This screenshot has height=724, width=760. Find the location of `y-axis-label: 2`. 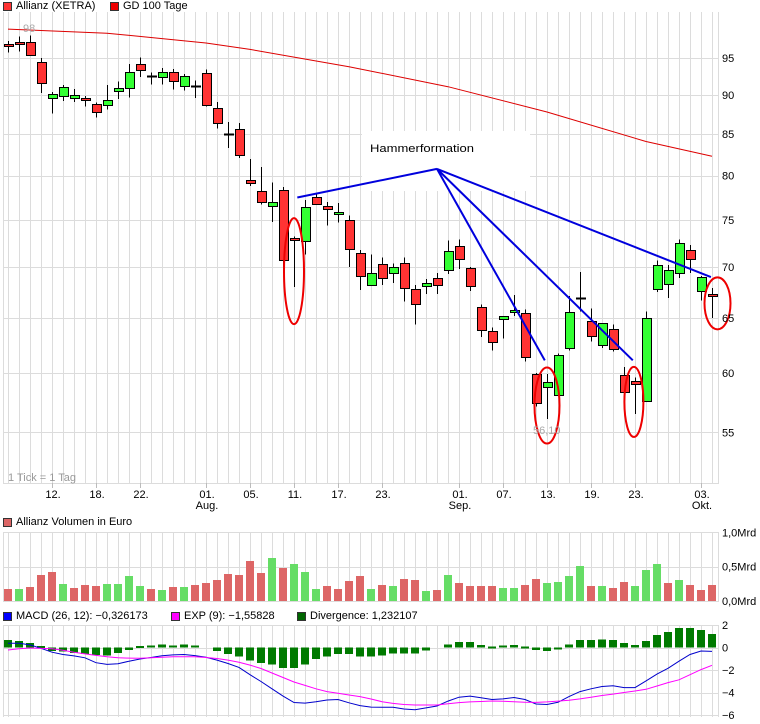

y-axis-label: 2 is located at coordinates (725, 626).